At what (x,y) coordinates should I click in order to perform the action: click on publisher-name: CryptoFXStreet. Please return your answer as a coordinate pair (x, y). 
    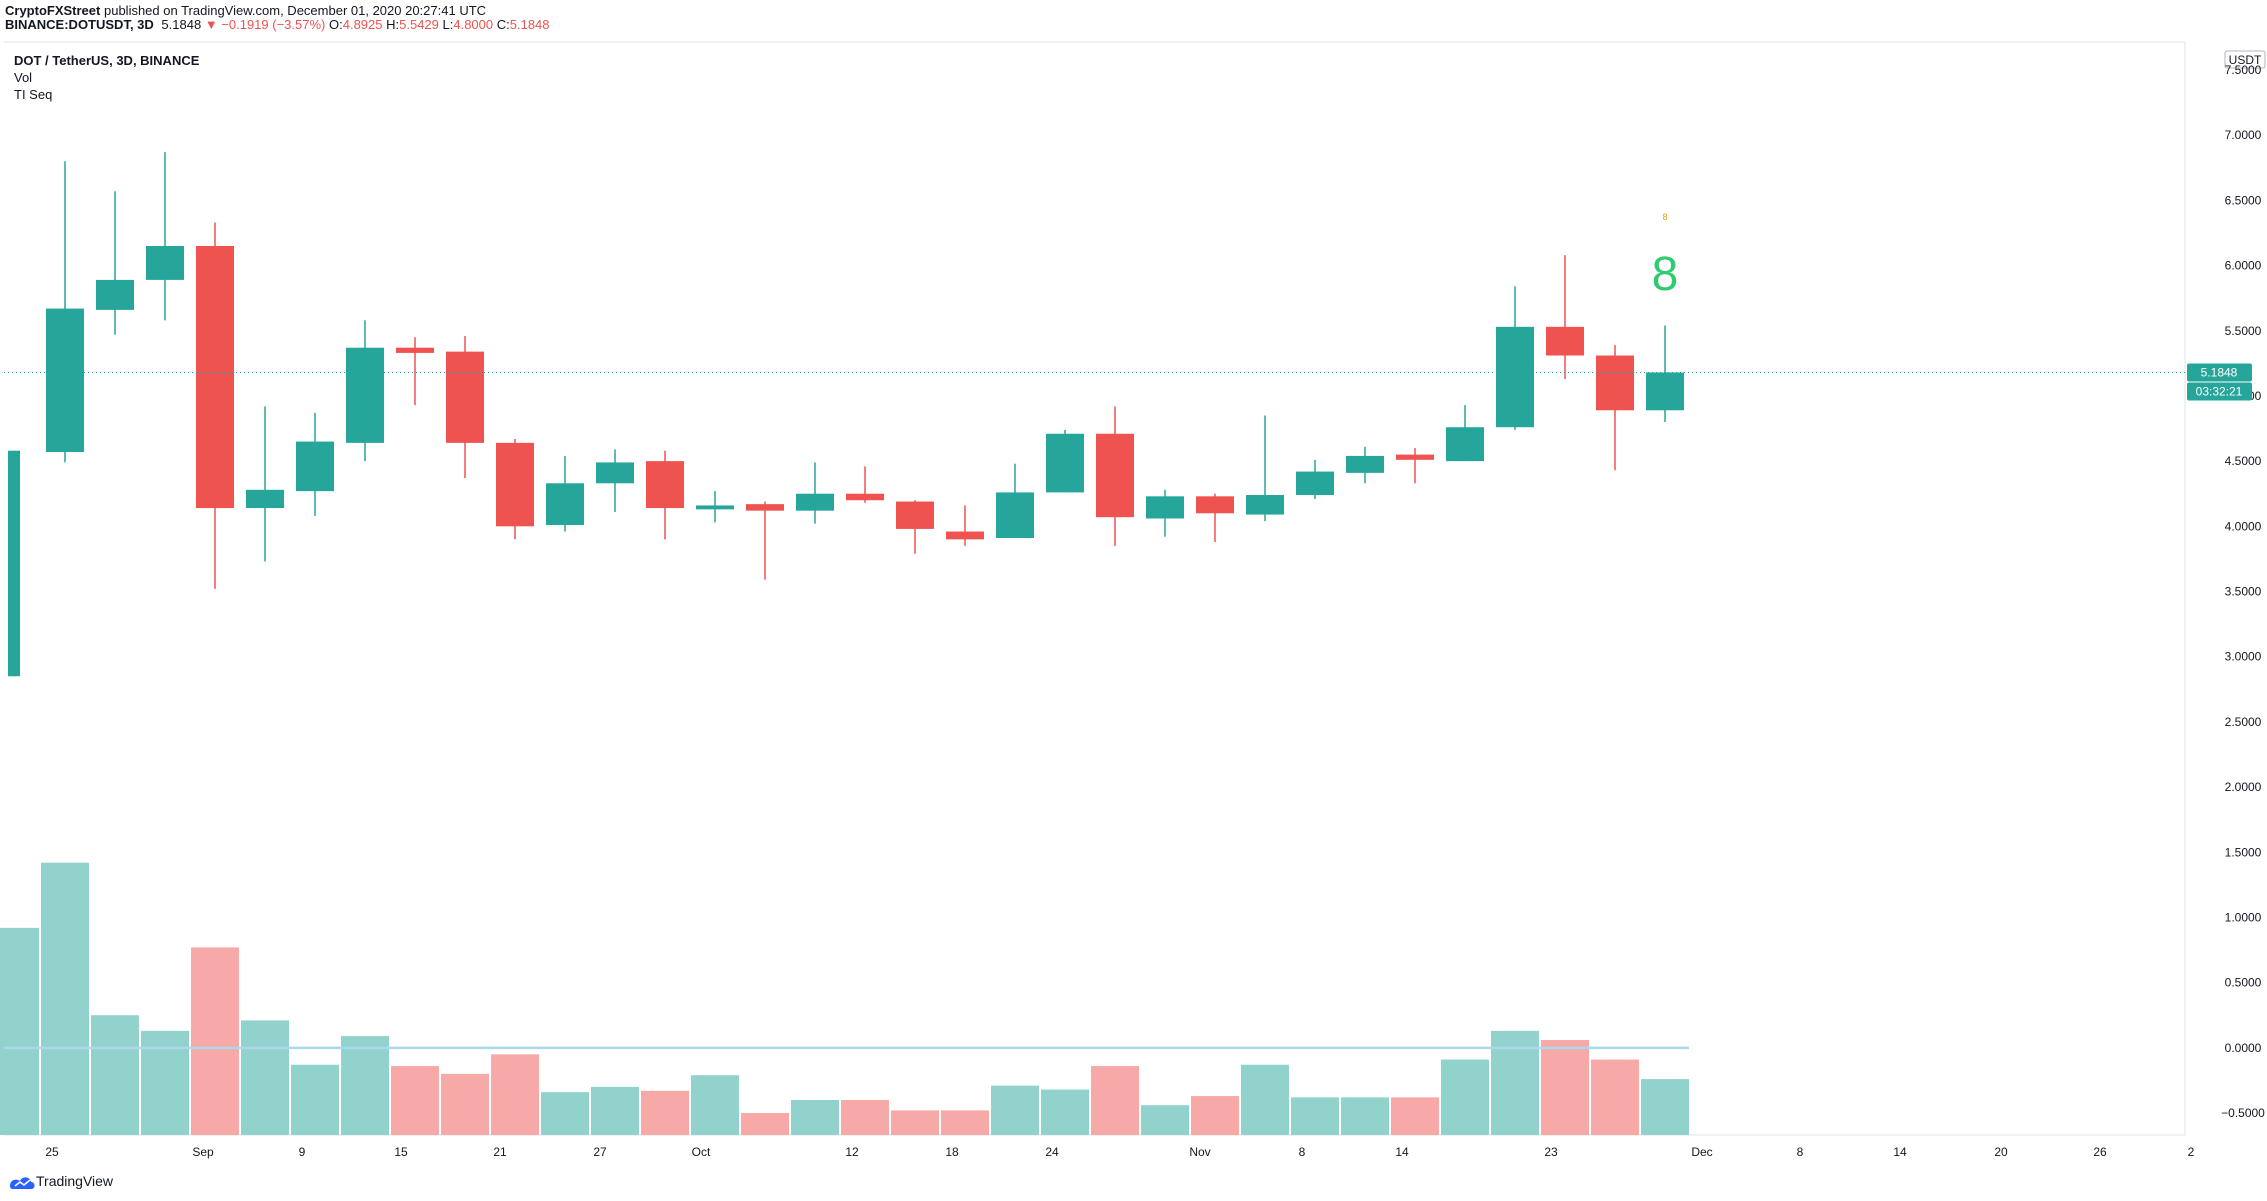
    Looking at the image, I should click on (53, 10).